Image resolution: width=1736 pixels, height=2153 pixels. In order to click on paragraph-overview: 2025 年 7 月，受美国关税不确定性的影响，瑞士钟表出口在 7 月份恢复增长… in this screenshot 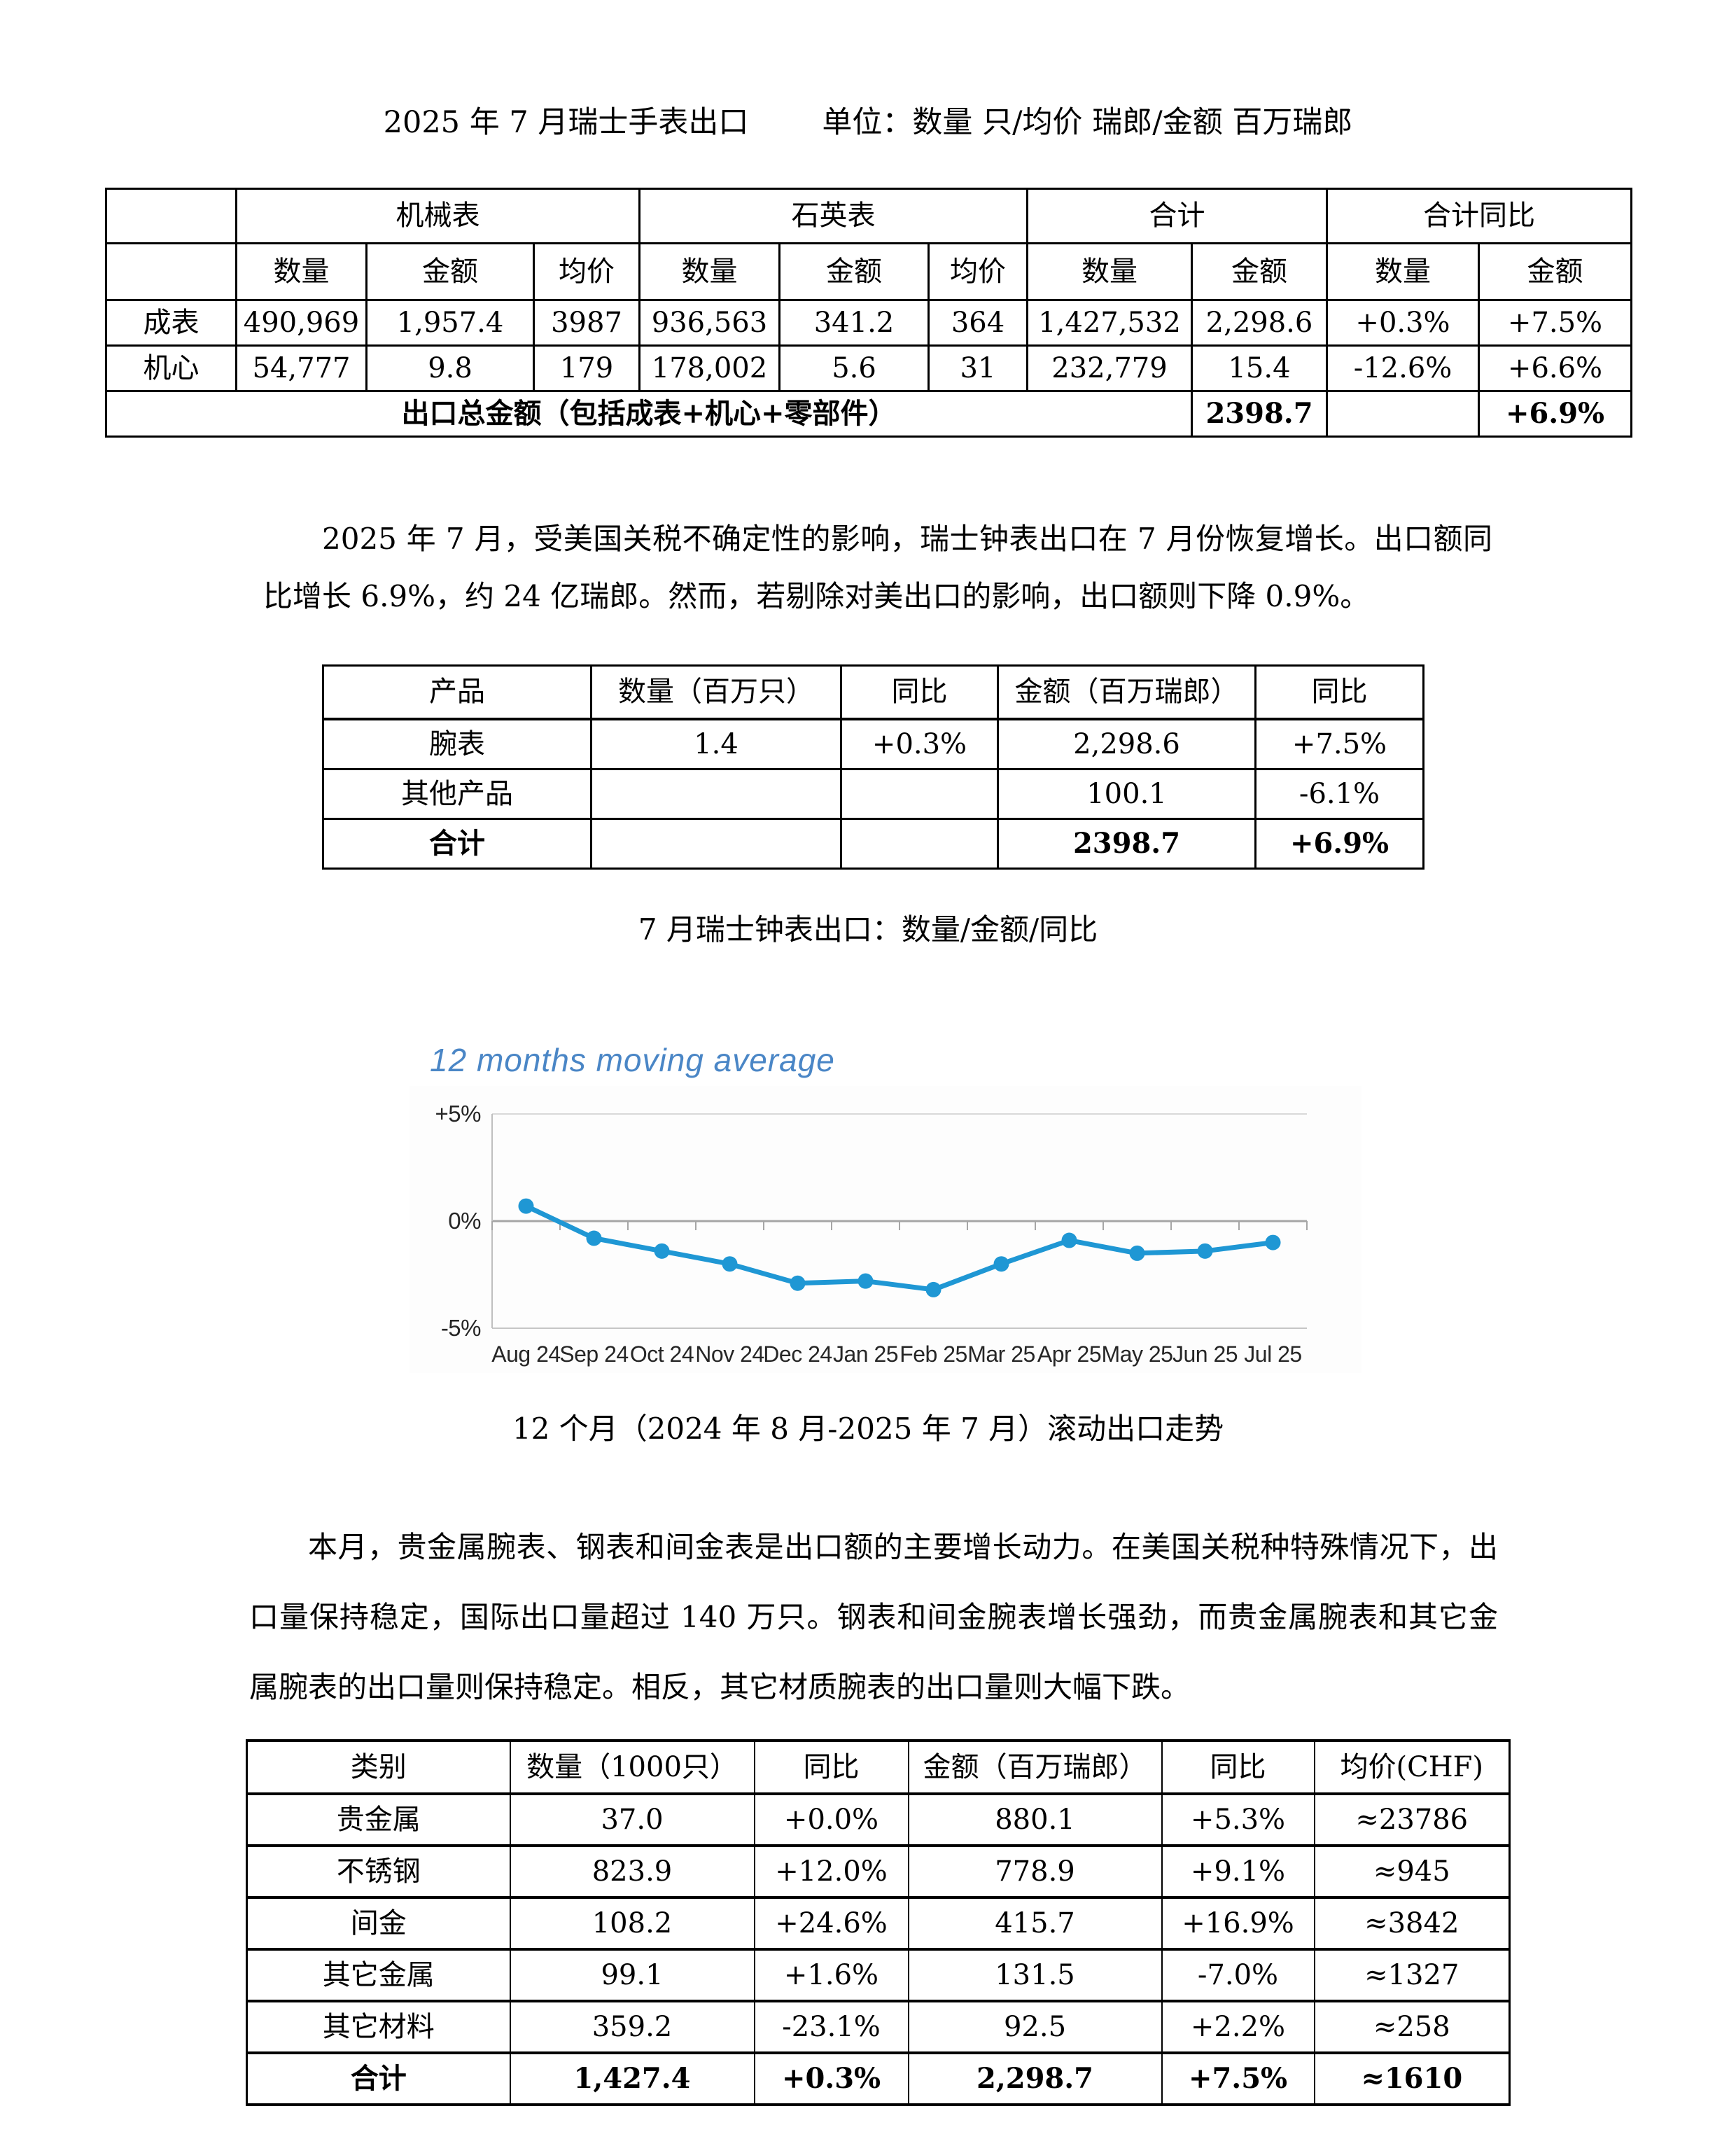, I will do `click(877, 567)`.